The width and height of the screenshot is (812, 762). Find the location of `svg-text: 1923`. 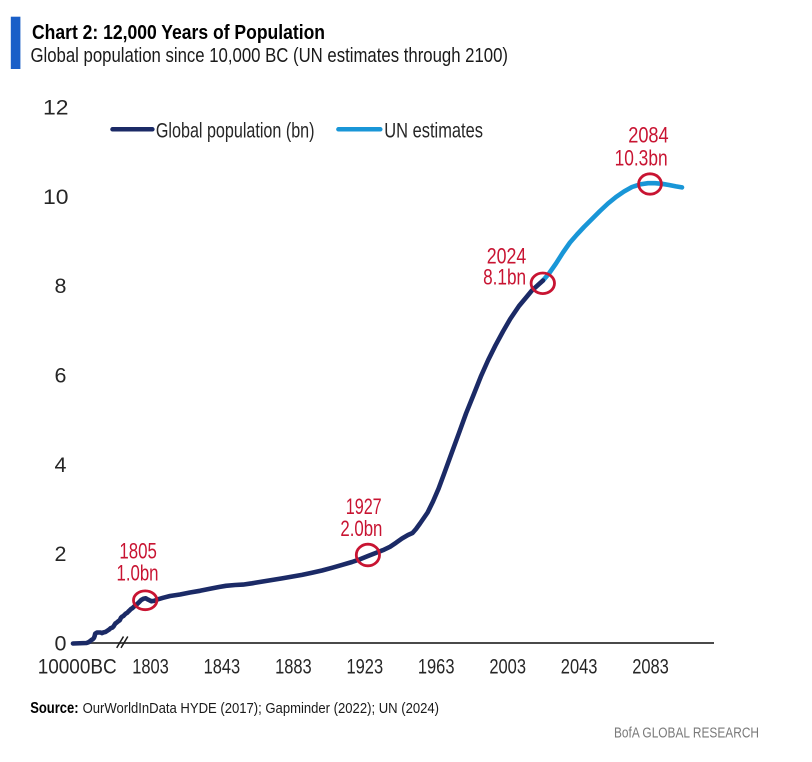

svg-text: 1923 is located at coordinates (365, 667).